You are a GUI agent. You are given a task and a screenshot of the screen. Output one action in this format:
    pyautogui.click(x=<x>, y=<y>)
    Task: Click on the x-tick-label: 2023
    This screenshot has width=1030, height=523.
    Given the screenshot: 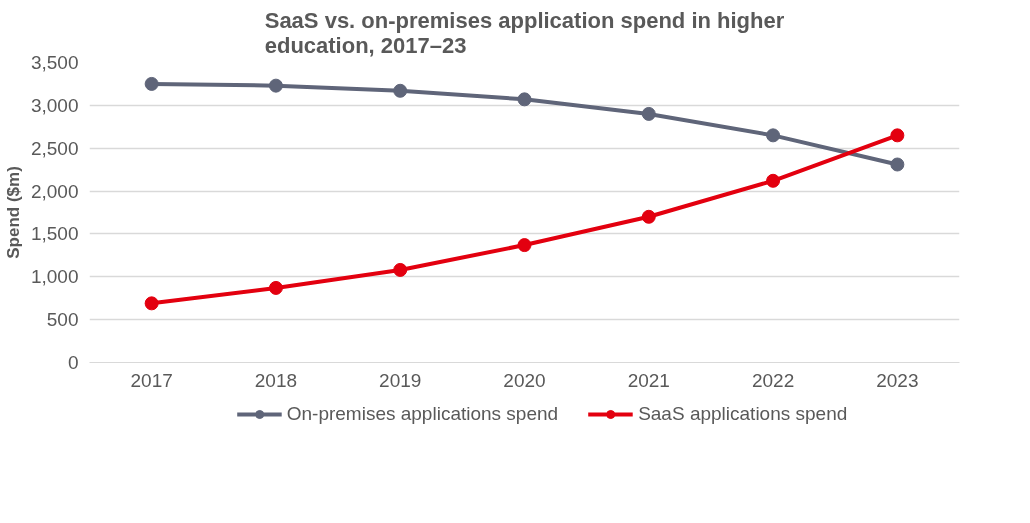 What is the action you would take?
    pyautogui.click(x=897, y=380)
    